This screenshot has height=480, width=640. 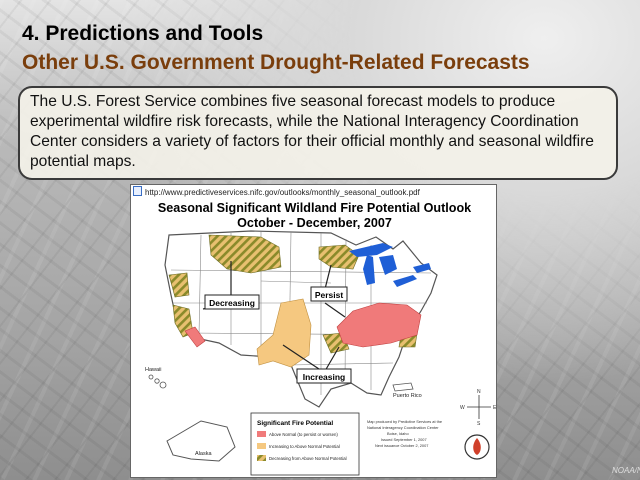 What do you see at coordinates (479, 392) in the screenshot?
I see `compass-n: N` at bounding box center [479, 392].